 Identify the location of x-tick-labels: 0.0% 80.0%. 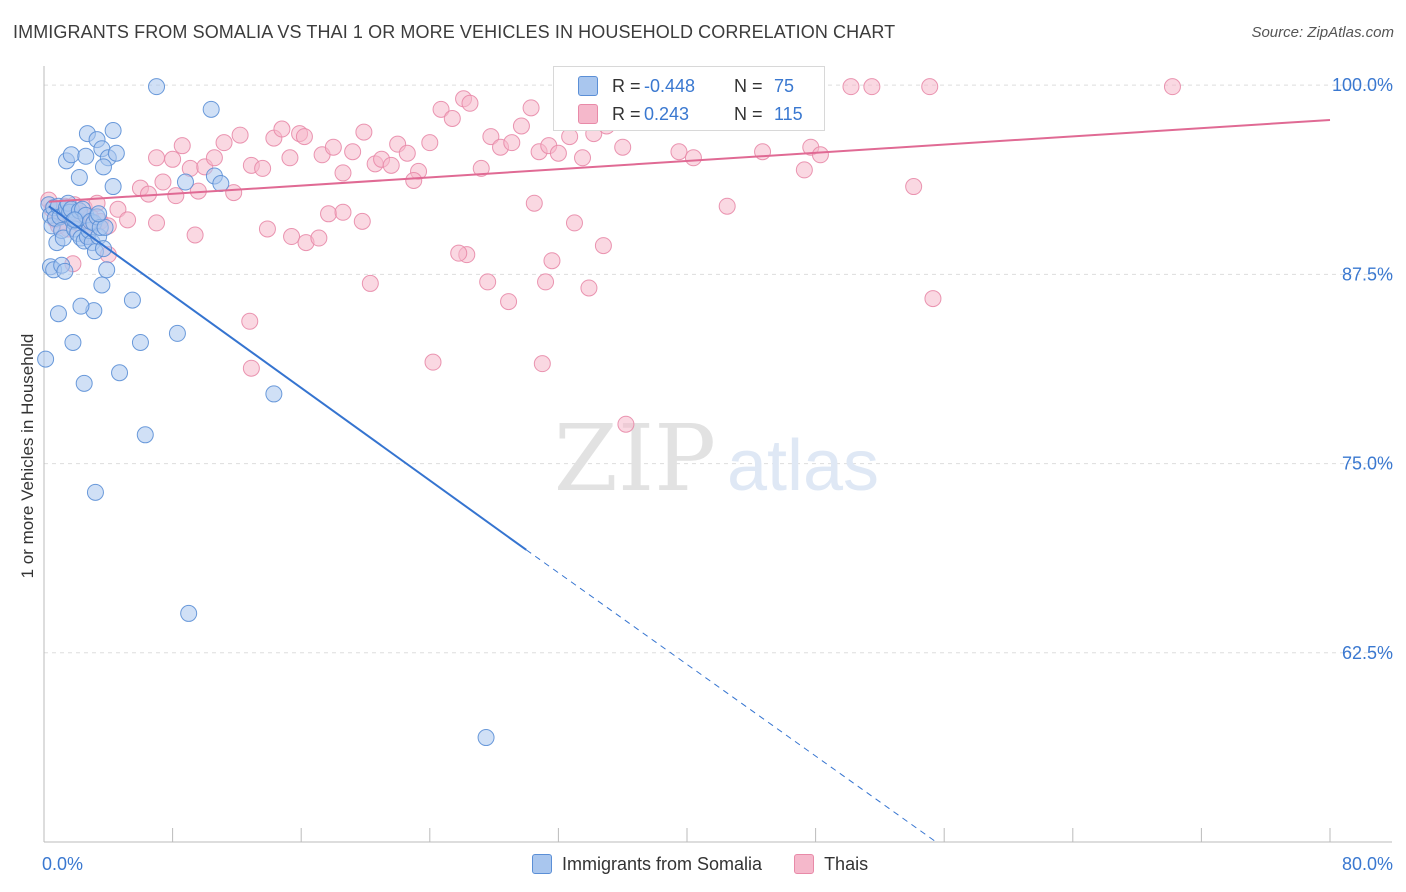
(717, 864).